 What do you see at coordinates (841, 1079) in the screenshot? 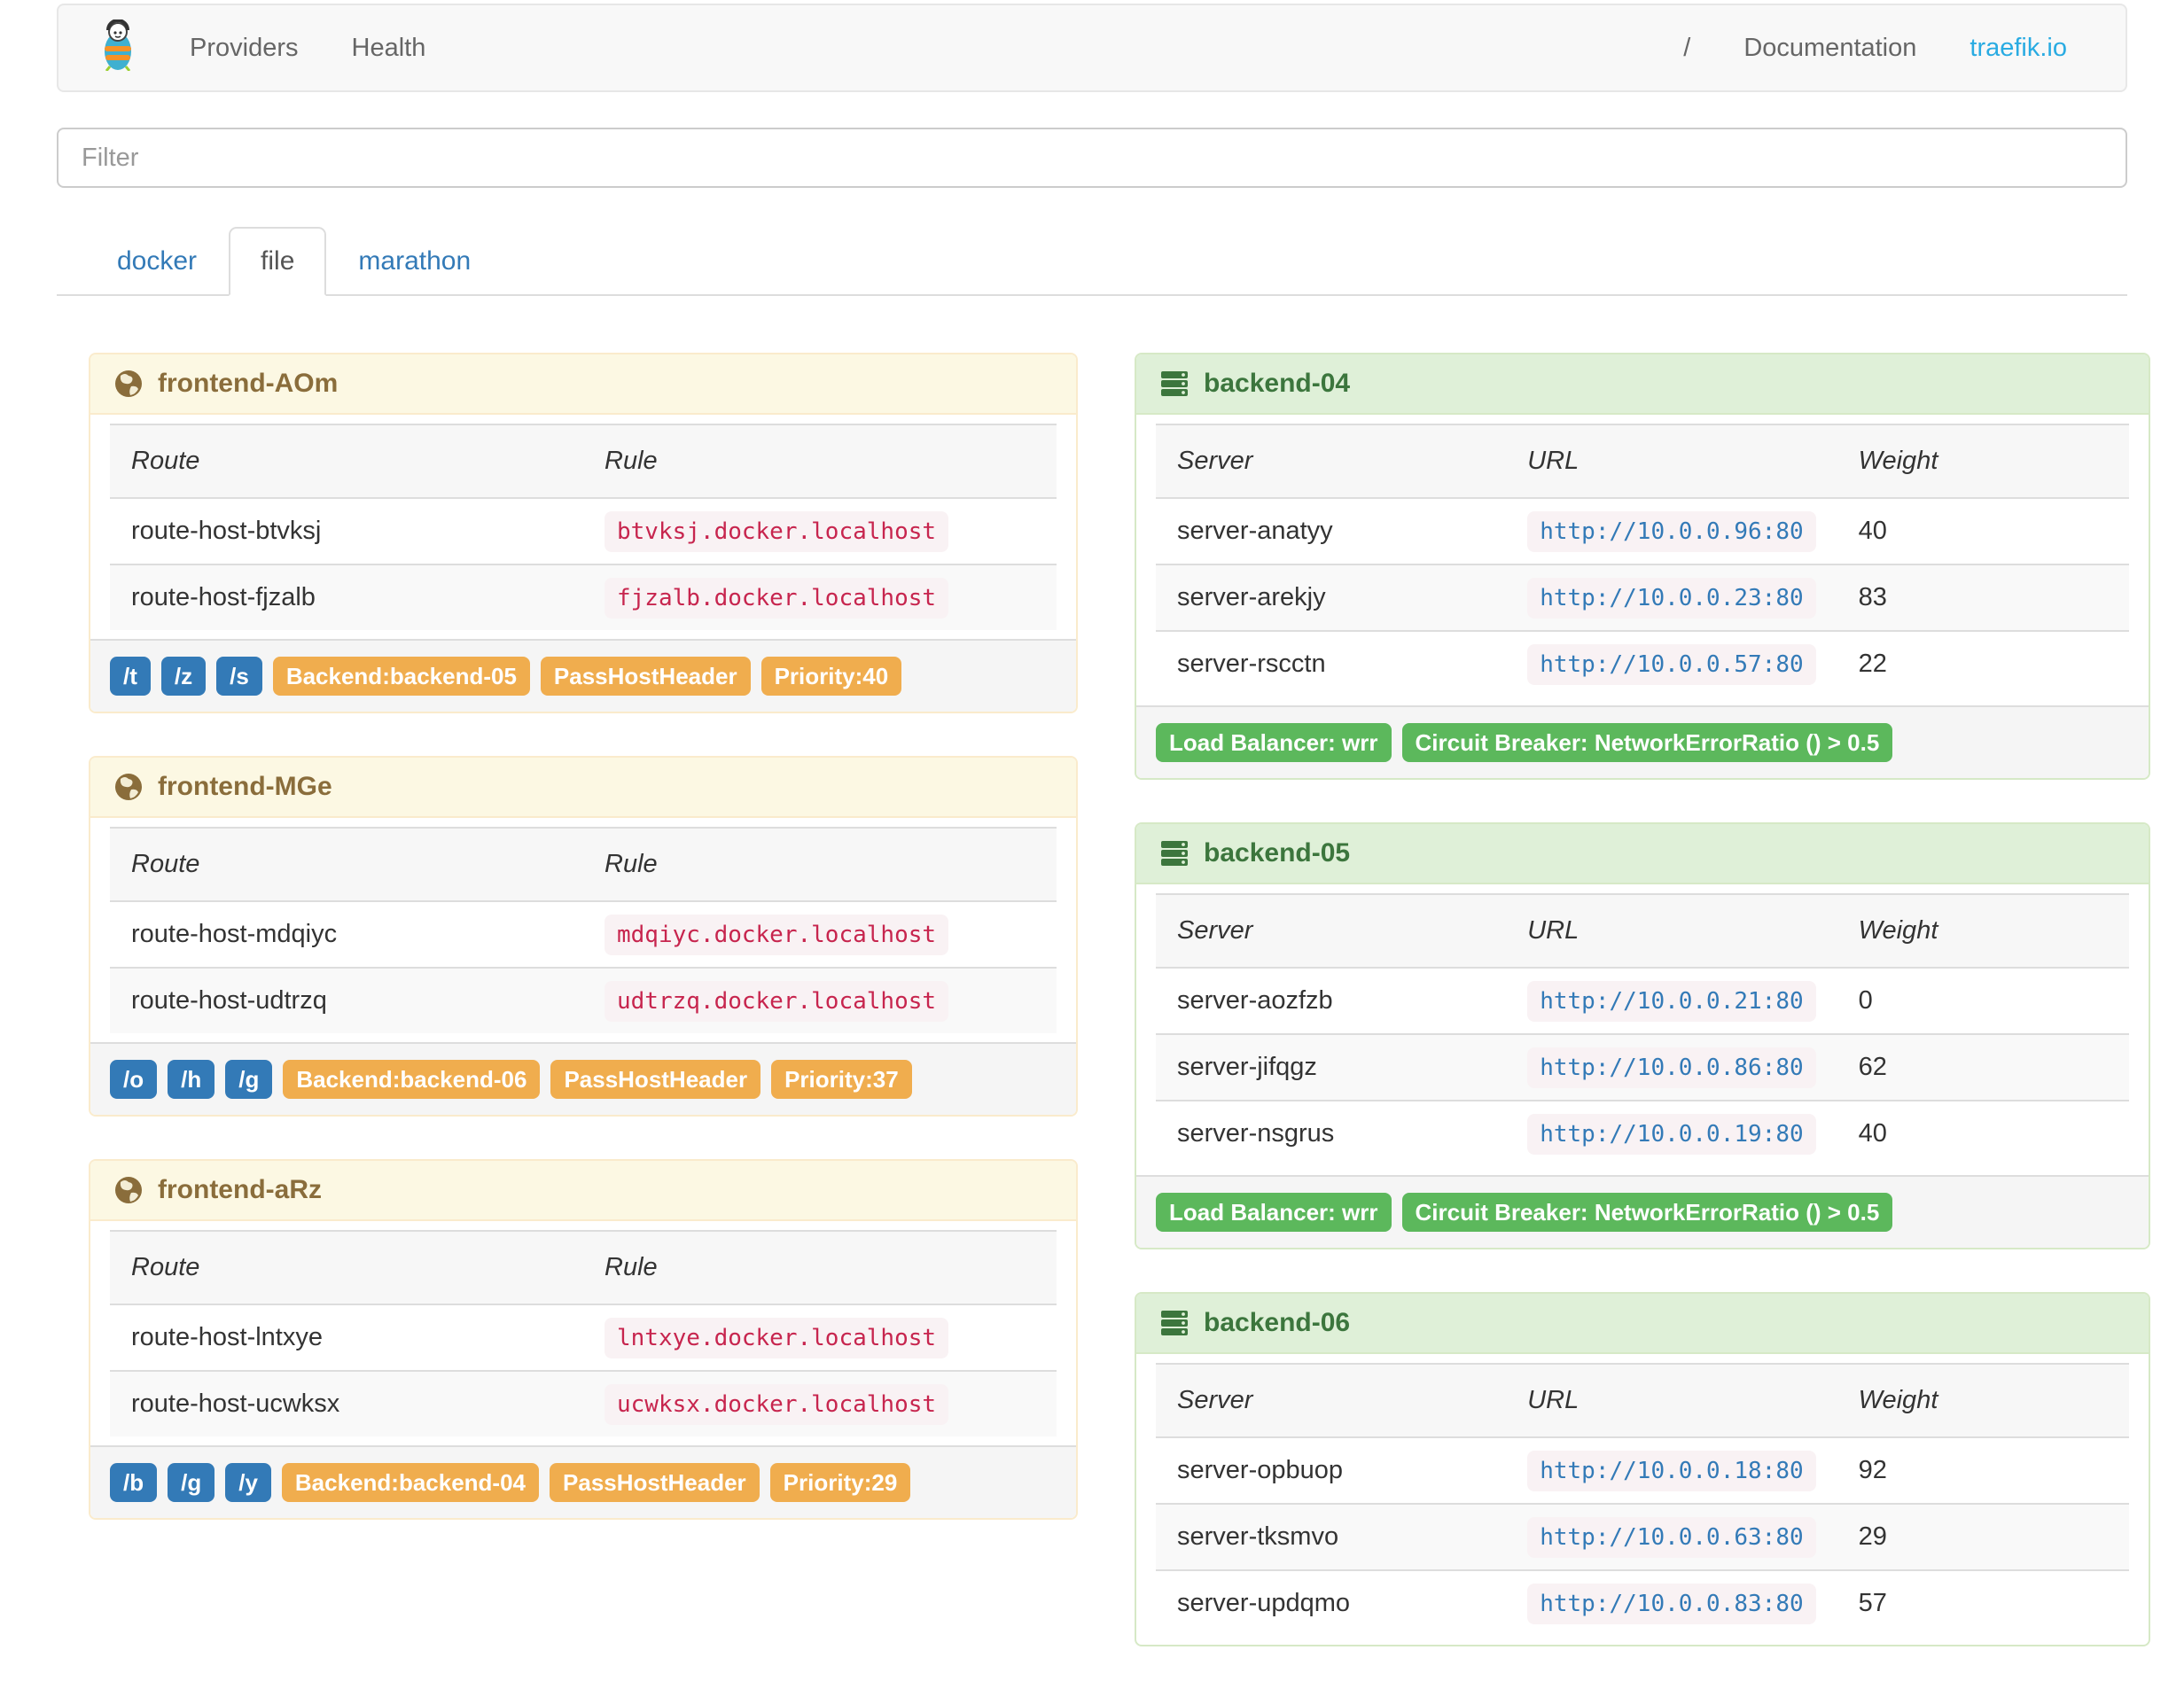
I see `priority-badge: Priority:37` at bounding box center [841, 1079].